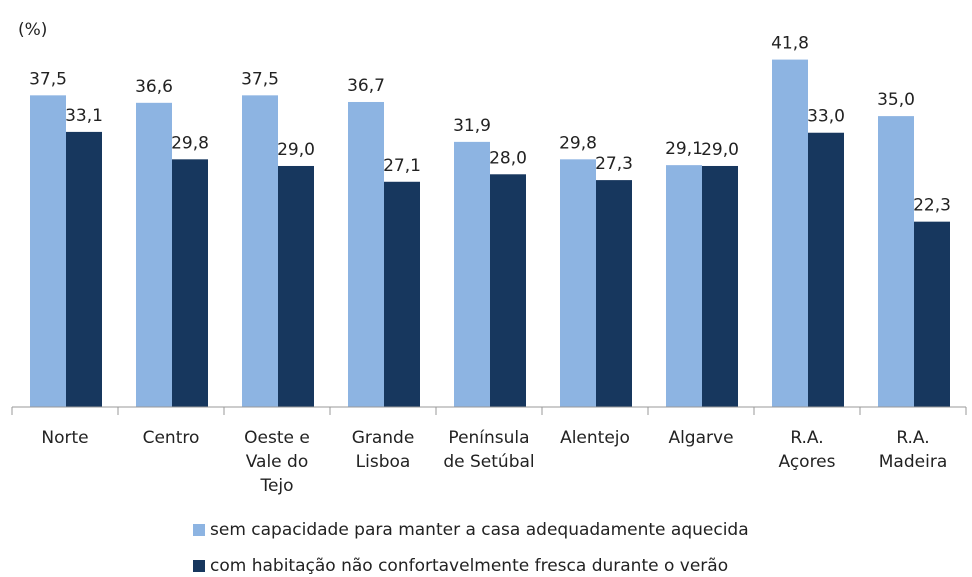 The width and height of the screenshot is (972, 577). Describe the element at coordinates (508, 158) in the screenshot. I see `value-label: 28,0` at that location.